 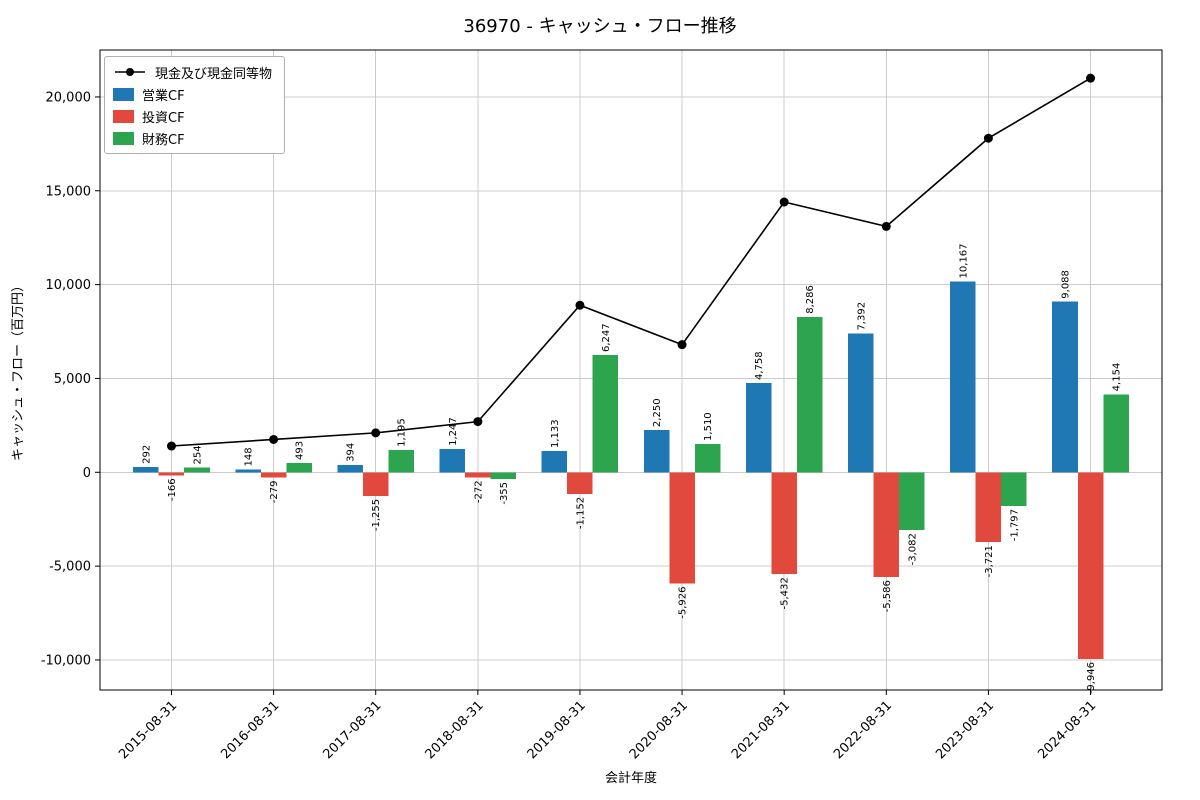 What do you see at coordinates (504, 493) in the screenshot?
I see `bar-value-label: -355` at bounding box center [504, 493].